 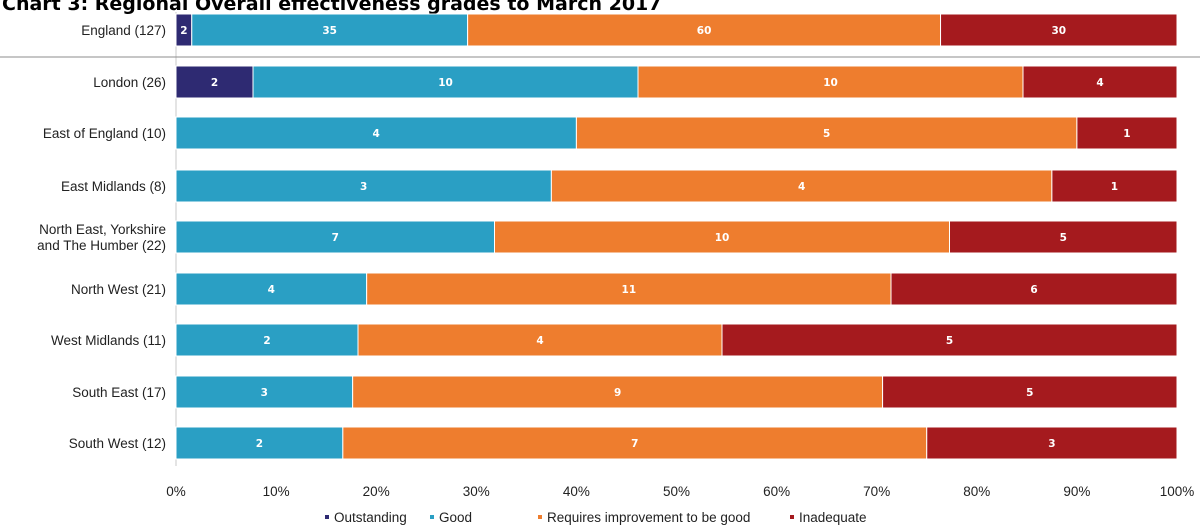 What do you see at coordinates (123, 30) in the screenshot?
I see `category-label-england-127: England (127)` at bounding box center [123, 30].